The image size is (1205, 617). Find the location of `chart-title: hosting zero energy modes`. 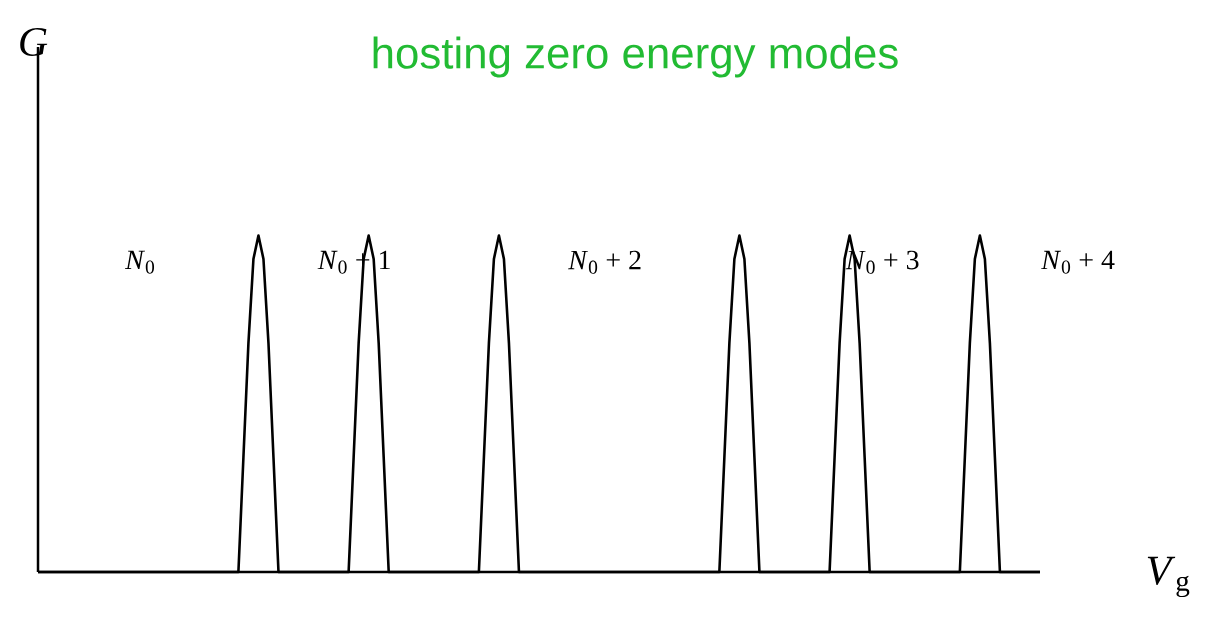

chart-title: hosting zero energy modes is located at coordinates (635, 57).